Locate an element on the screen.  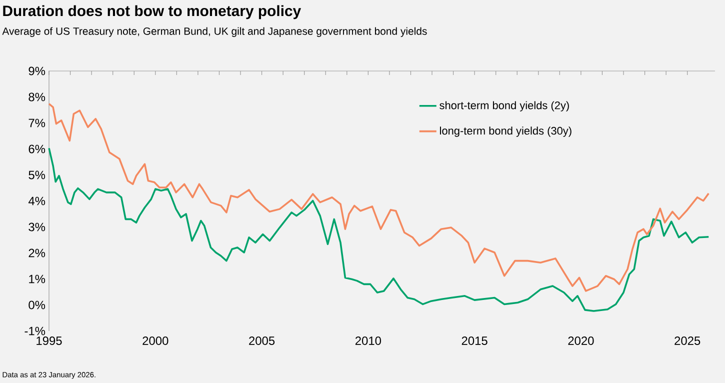
x-tick-label: 2005 is located at coordinates (262, 340).